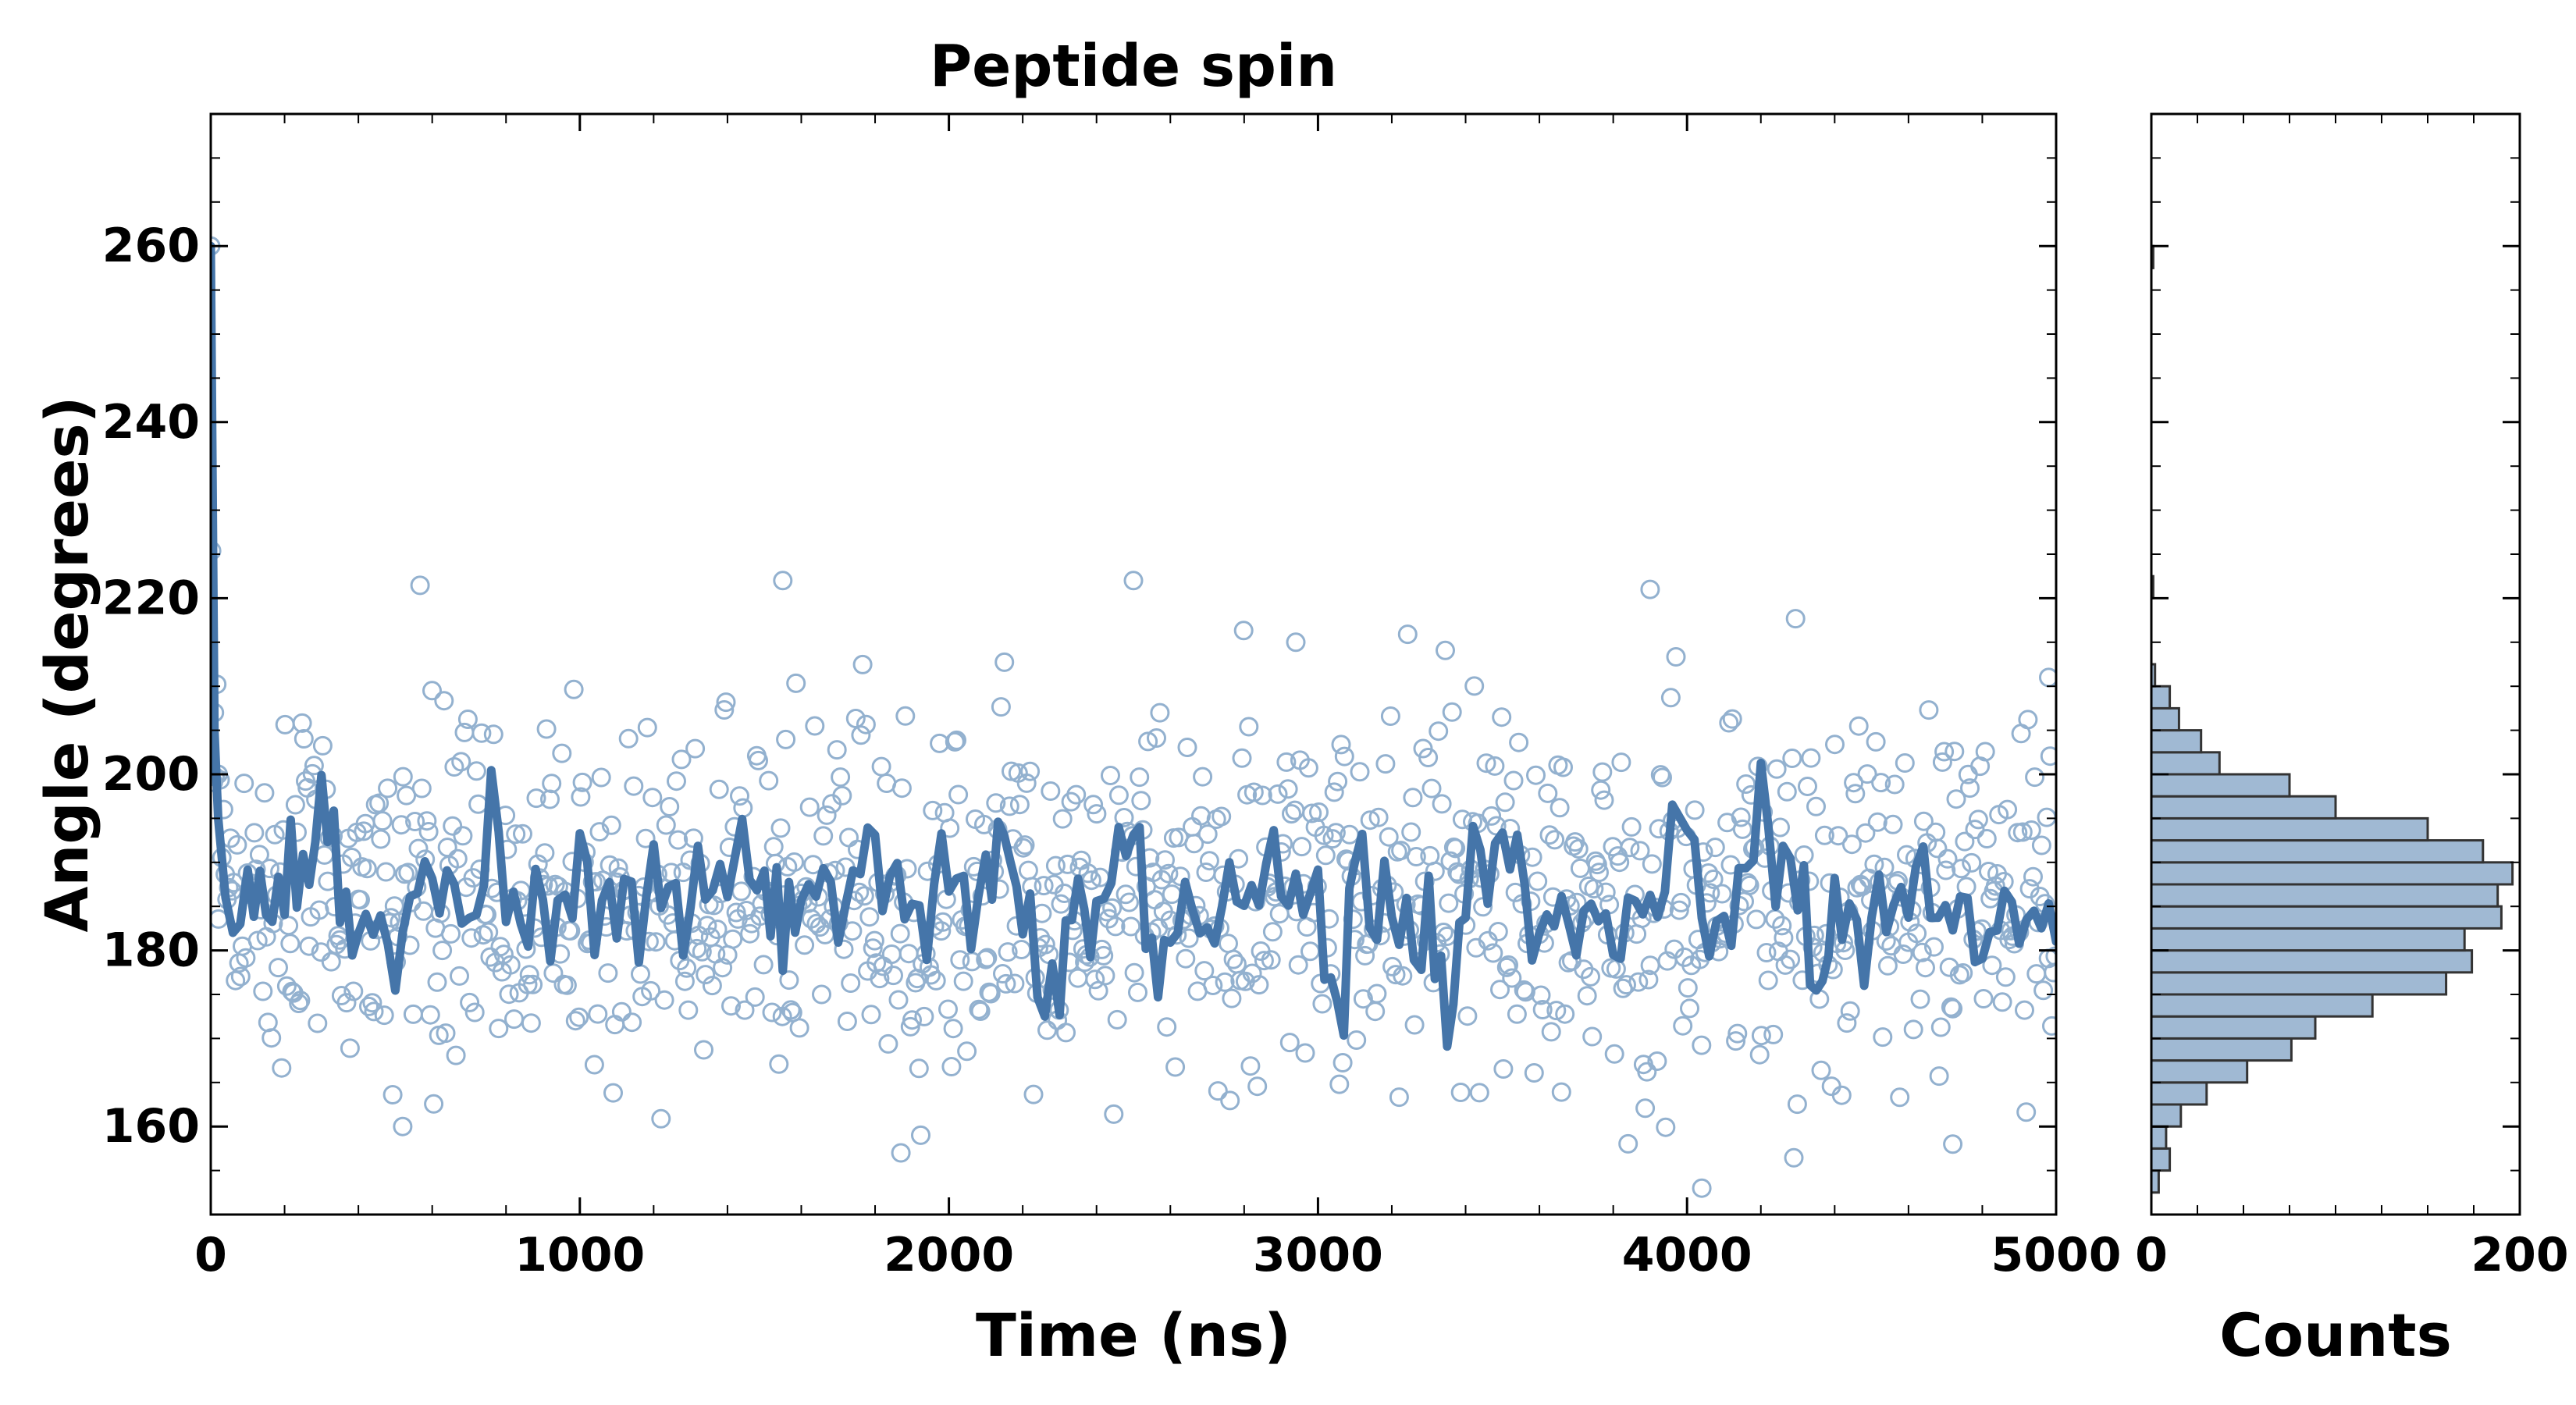  What do you see at coordinates (151, 598) in the screenshot?
I see `y-tick-label: 220` at bounding box center [151, 598].